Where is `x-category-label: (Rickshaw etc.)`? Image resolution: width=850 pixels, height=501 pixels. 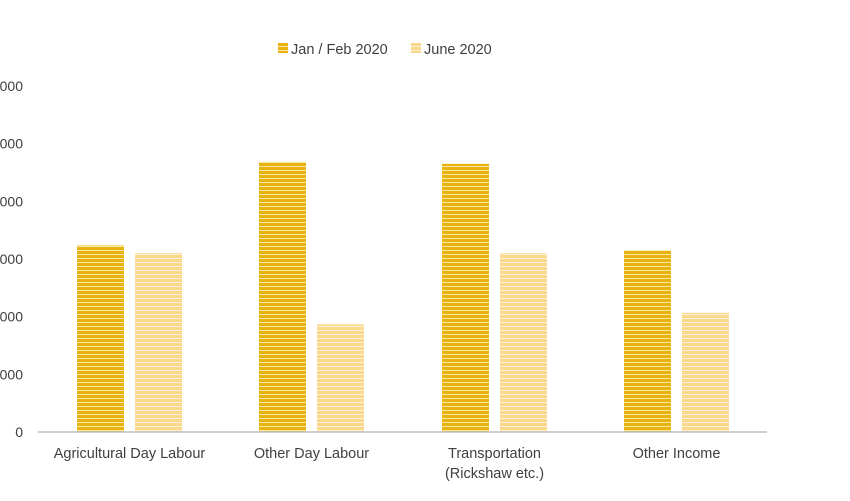
x-category-label: (Rickshaw etc.) is located at coordinates (494, 474).